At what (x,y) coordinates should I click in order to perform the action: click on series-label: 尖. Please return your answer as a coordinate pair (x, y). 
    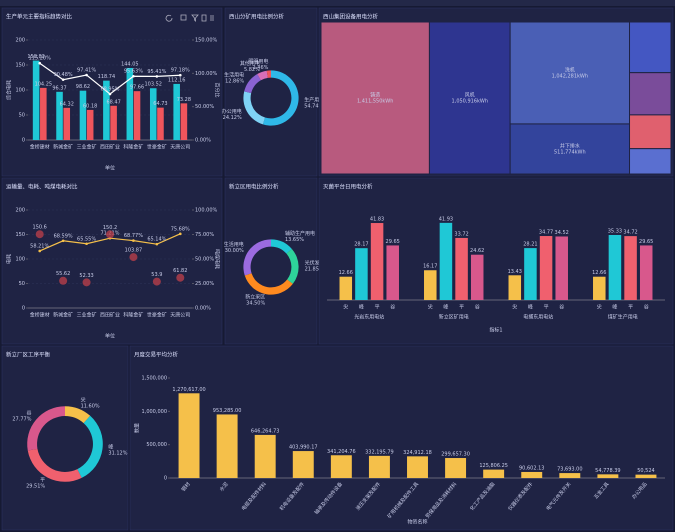
    Looking at the image, I should click on (599, 307).